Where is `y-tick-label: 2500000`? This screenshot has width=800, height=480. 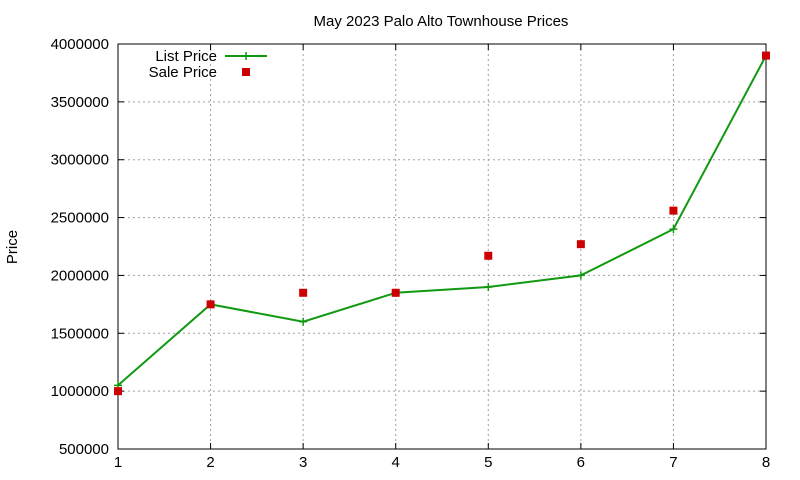
y-tick-label: 2500000 is located at coordinates (80, 218).